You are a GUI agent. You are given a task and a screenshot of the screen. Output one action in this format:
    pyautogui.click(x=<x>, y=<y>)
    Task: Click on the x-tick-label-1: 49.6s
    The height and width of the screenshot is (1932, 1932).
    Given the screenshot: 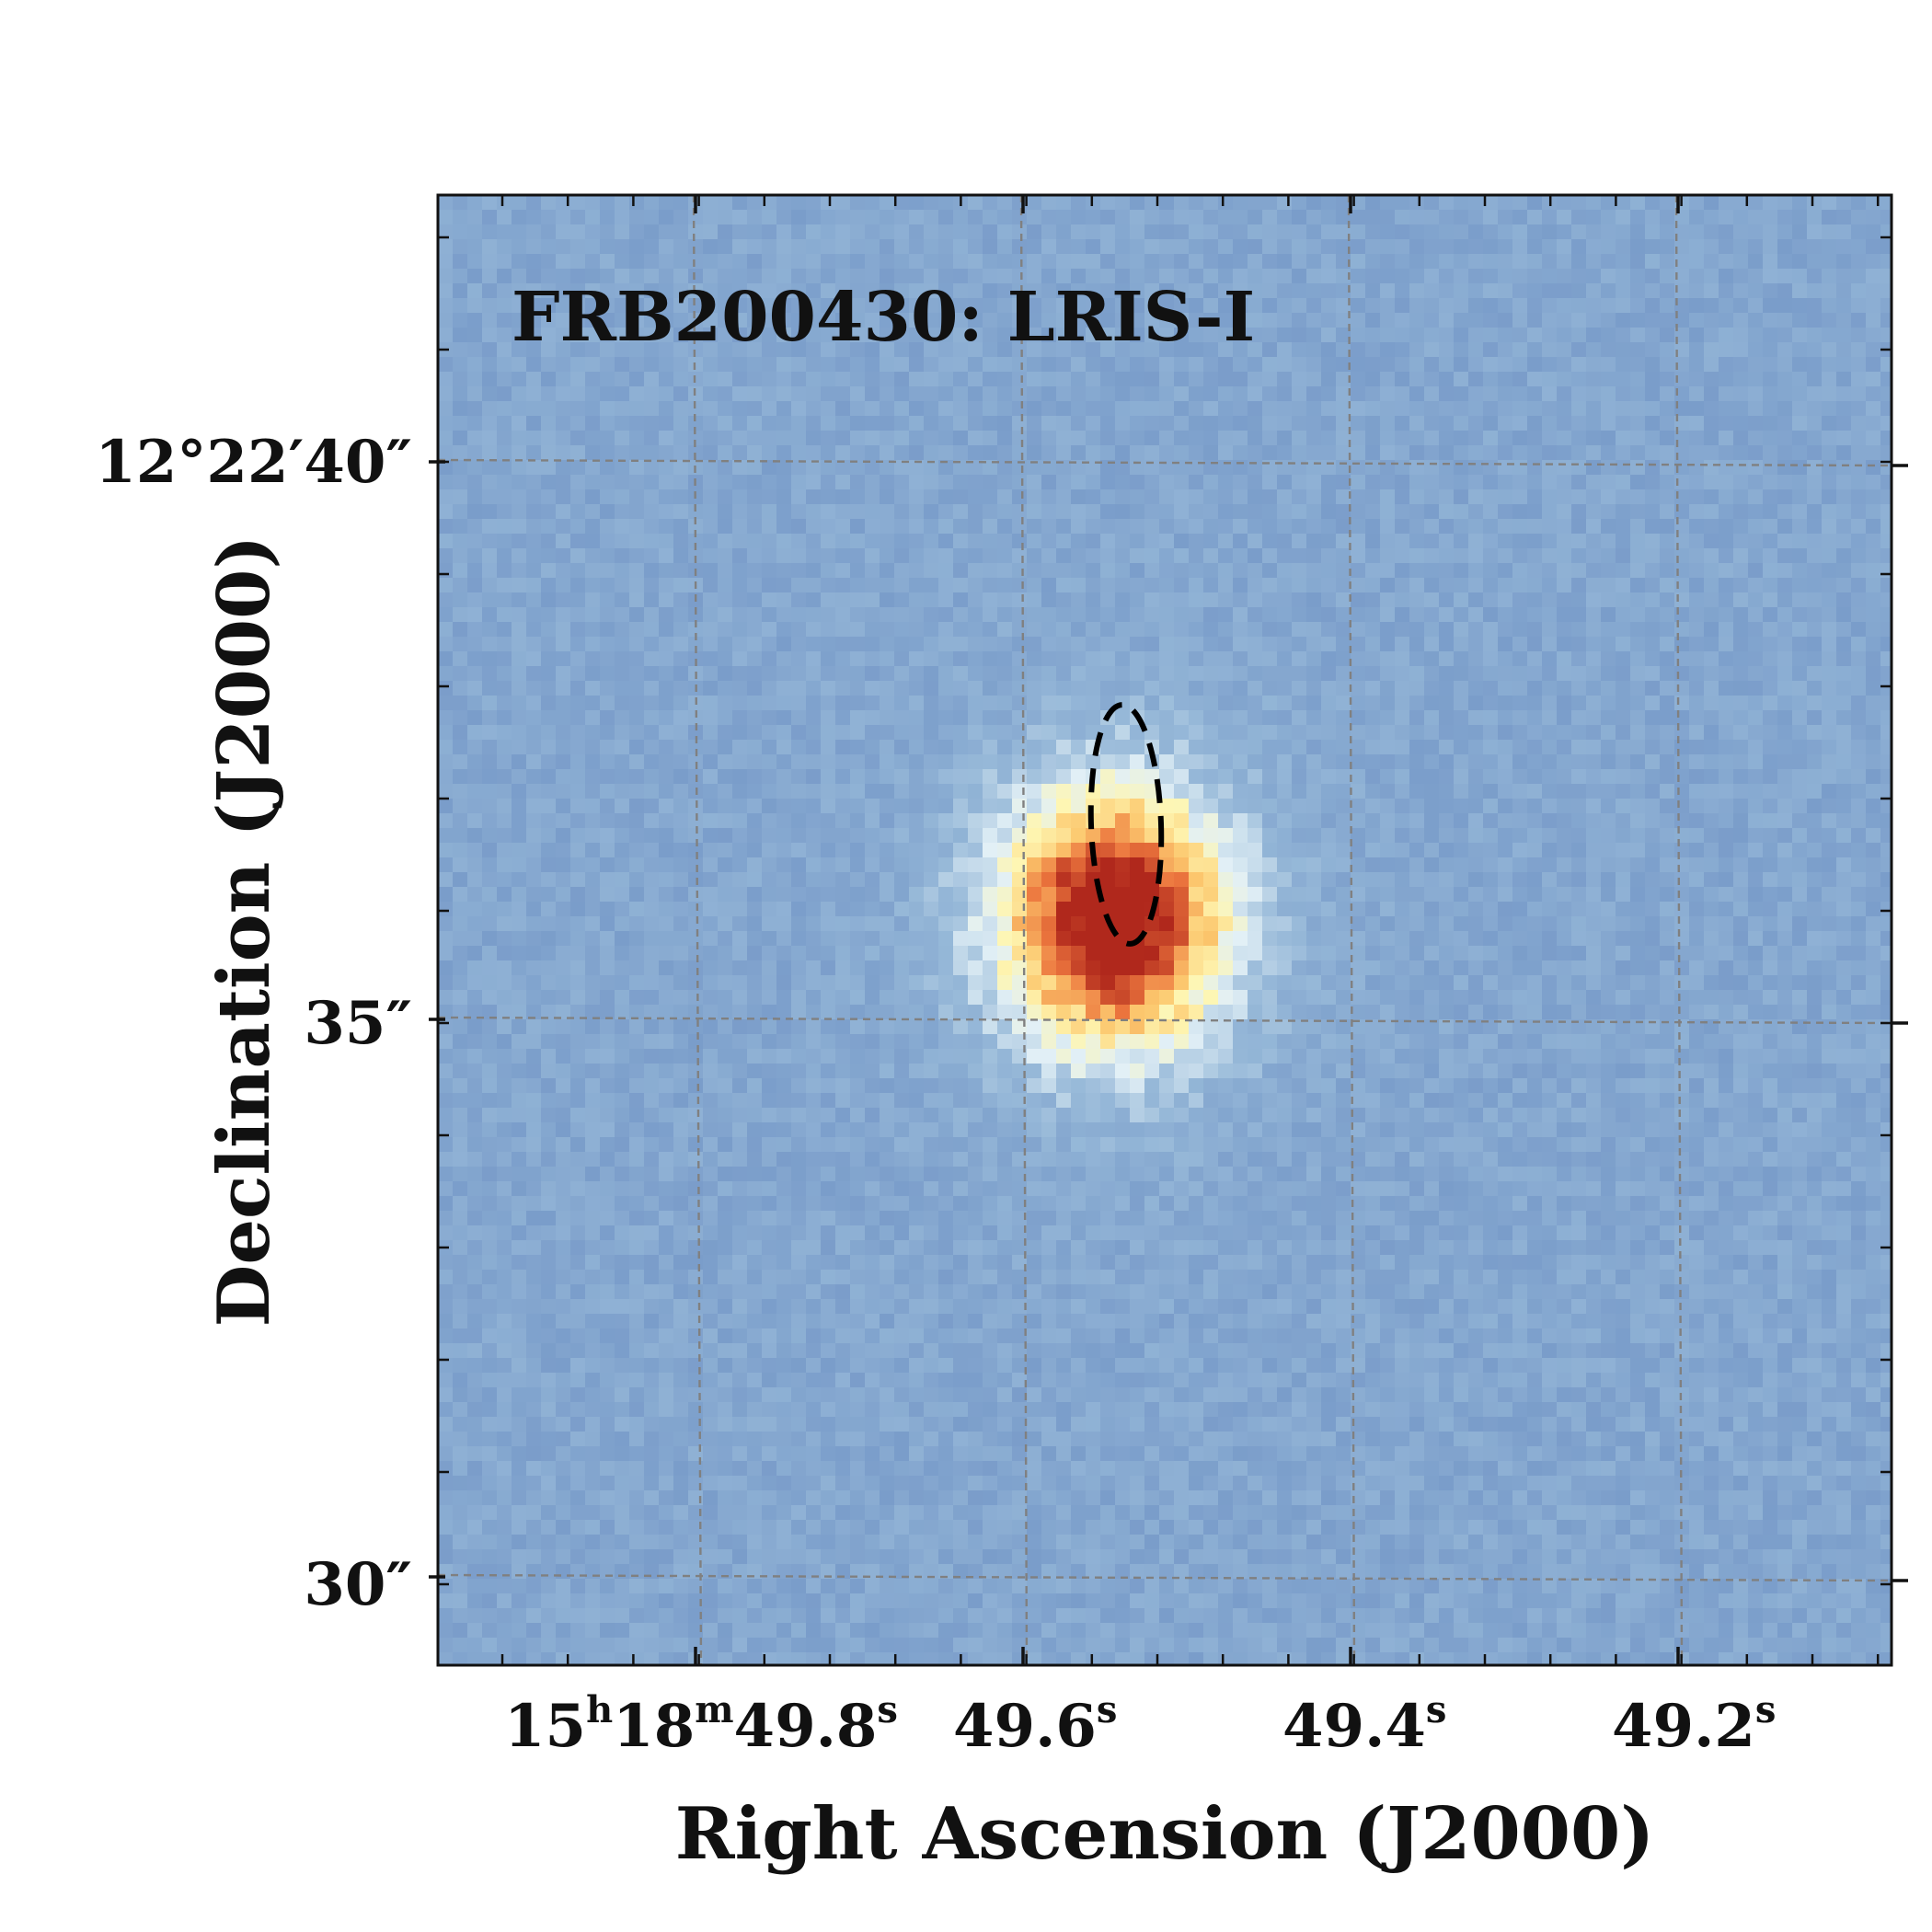 What is the action you would take?
    pyautogui.click(x=1035, y=1724)
    